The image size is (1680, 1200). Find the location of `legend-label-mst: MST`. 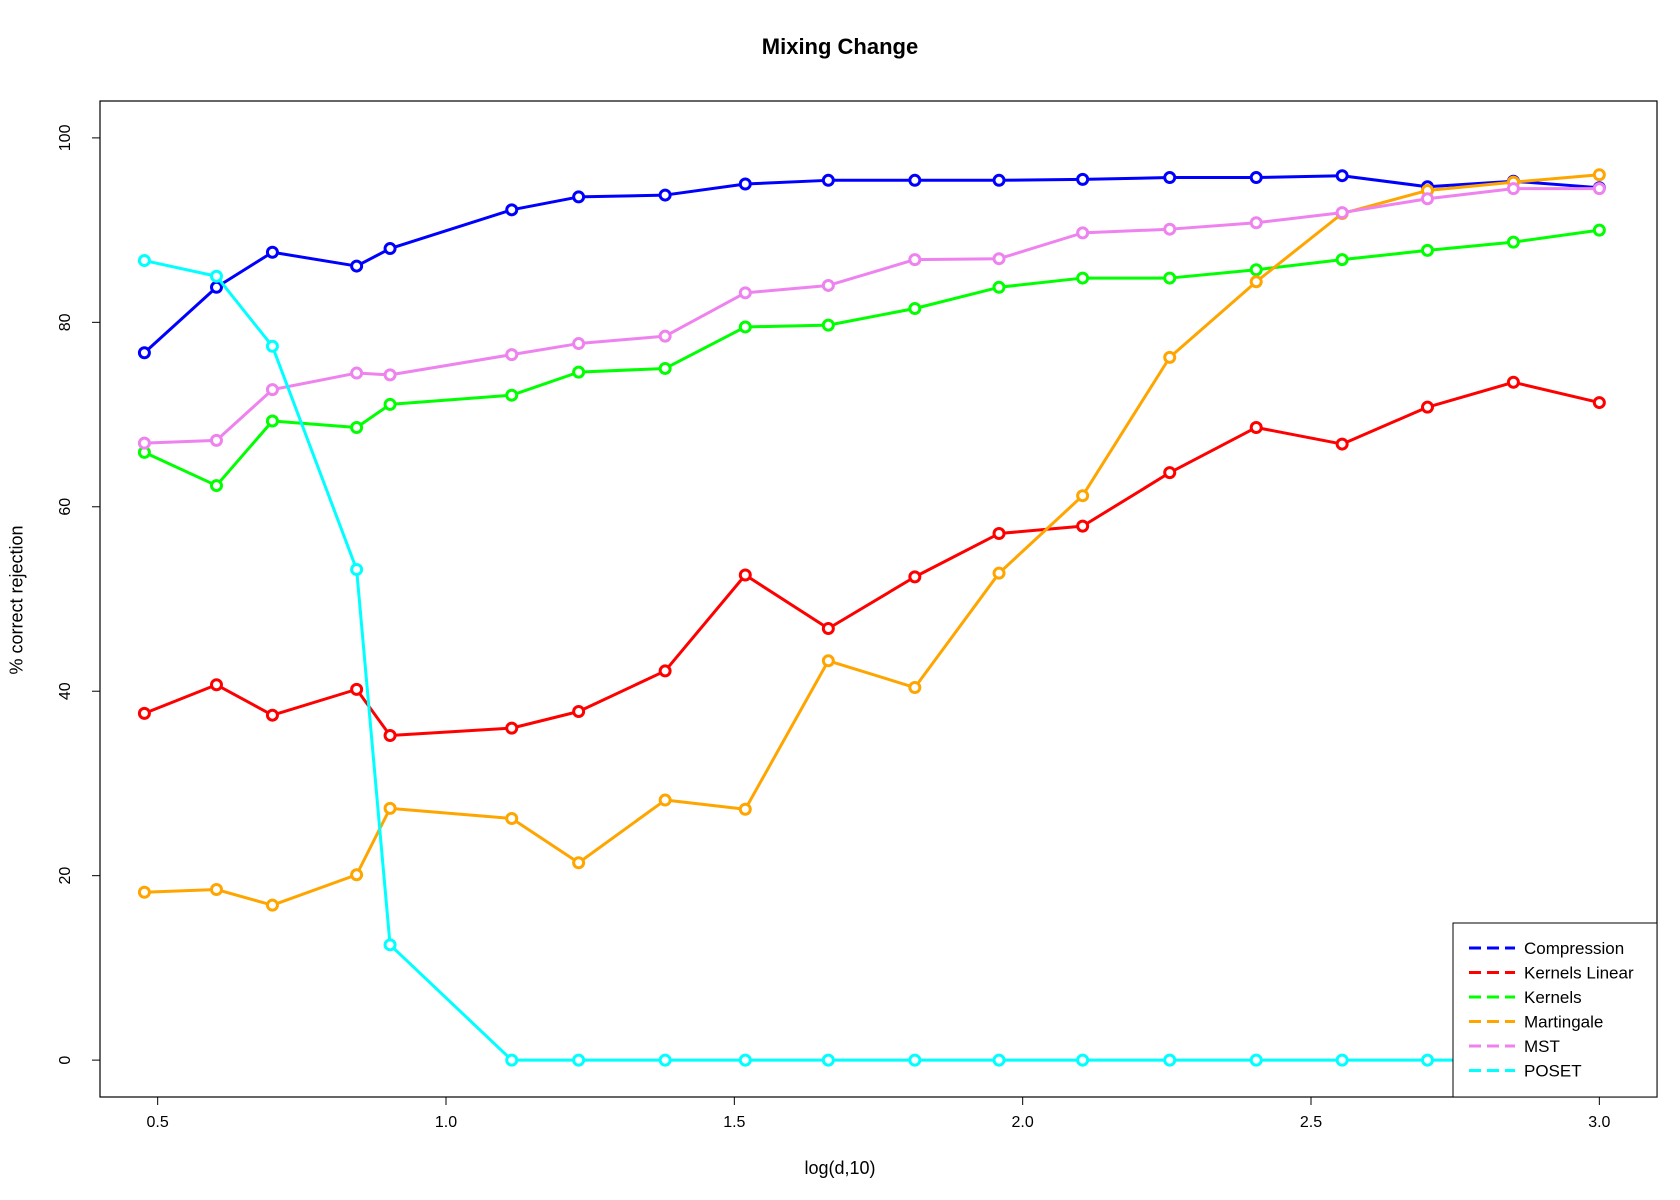

legend-label-mst: MST is located at coordinates (1542, 1046).